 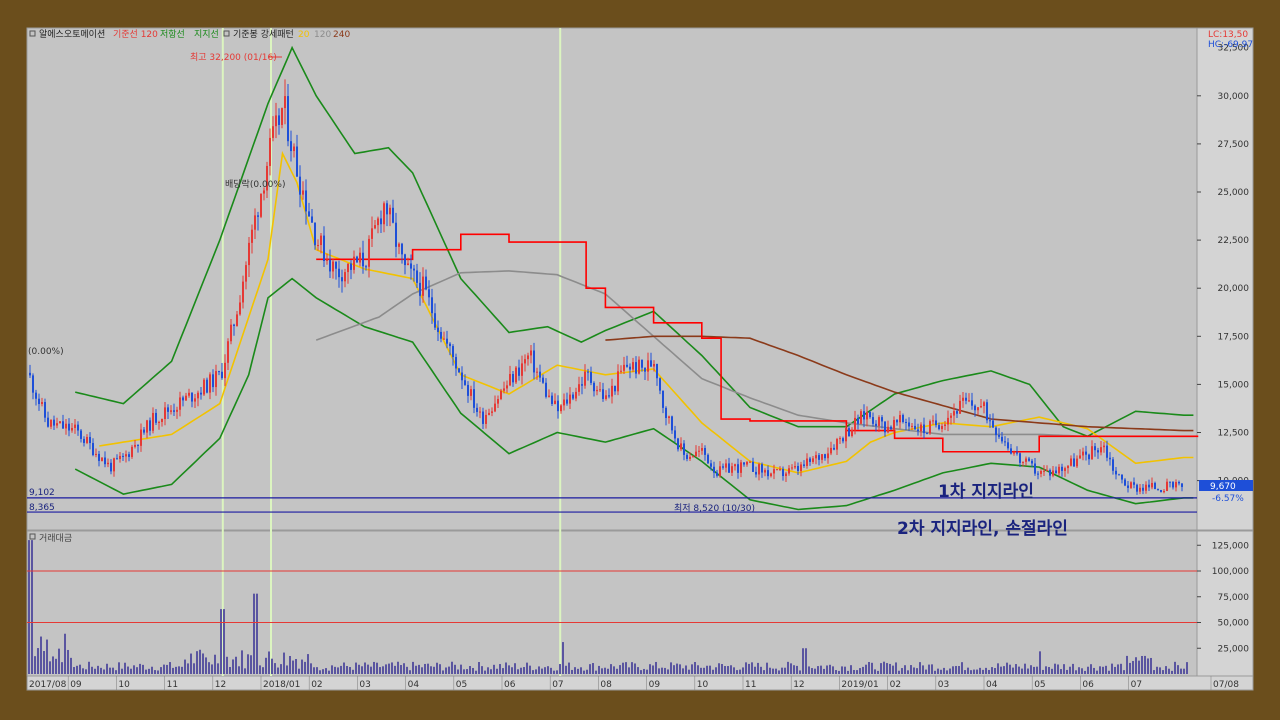 What do you see at coordinates (703, 685) in the screenshot?
I see `date-tick-label: 10` at bounding box center [703, 685].